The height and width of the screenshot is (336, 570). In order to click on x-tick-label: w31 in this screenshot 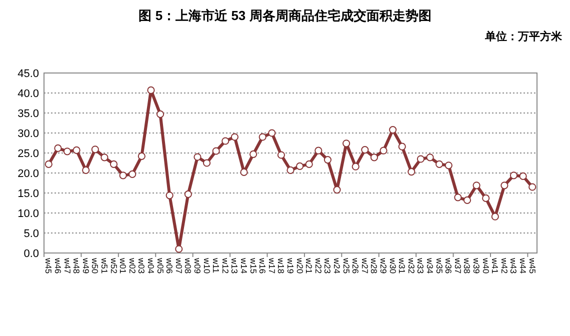, I will do `click(402, 265)`.